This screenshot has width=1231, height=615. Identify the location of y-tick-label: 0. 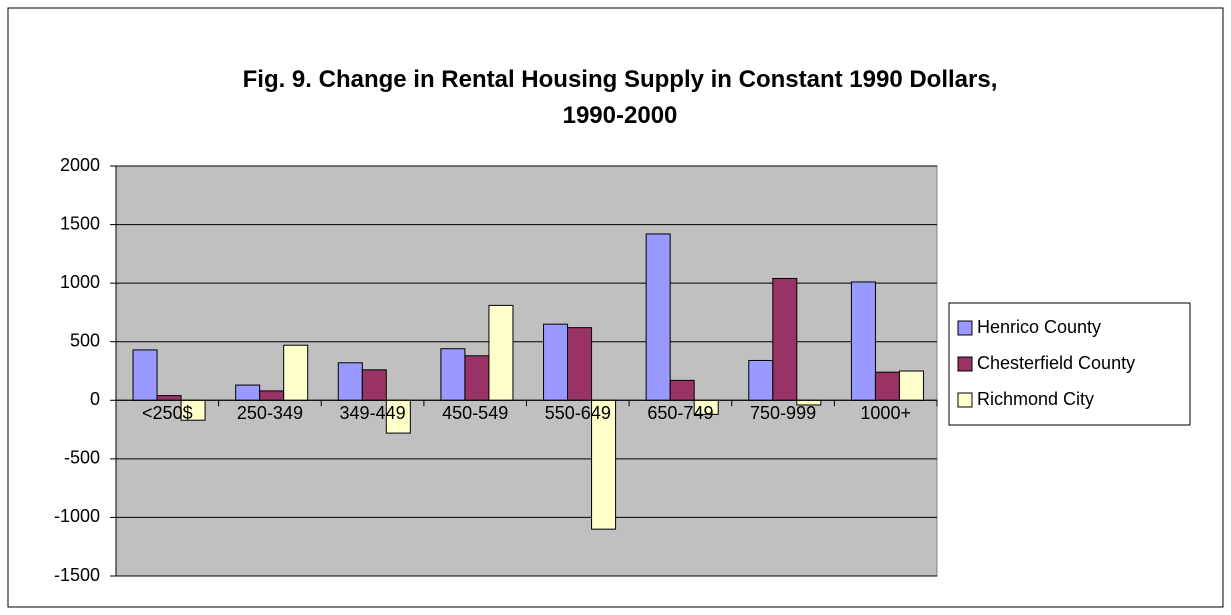
(95, 399).